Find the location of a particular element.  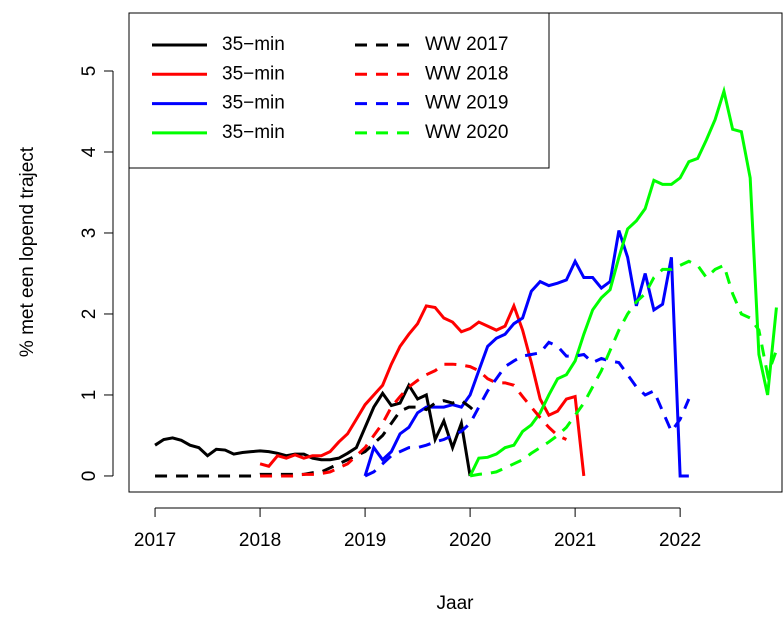

legend-box is located at coordinates (339, 90).